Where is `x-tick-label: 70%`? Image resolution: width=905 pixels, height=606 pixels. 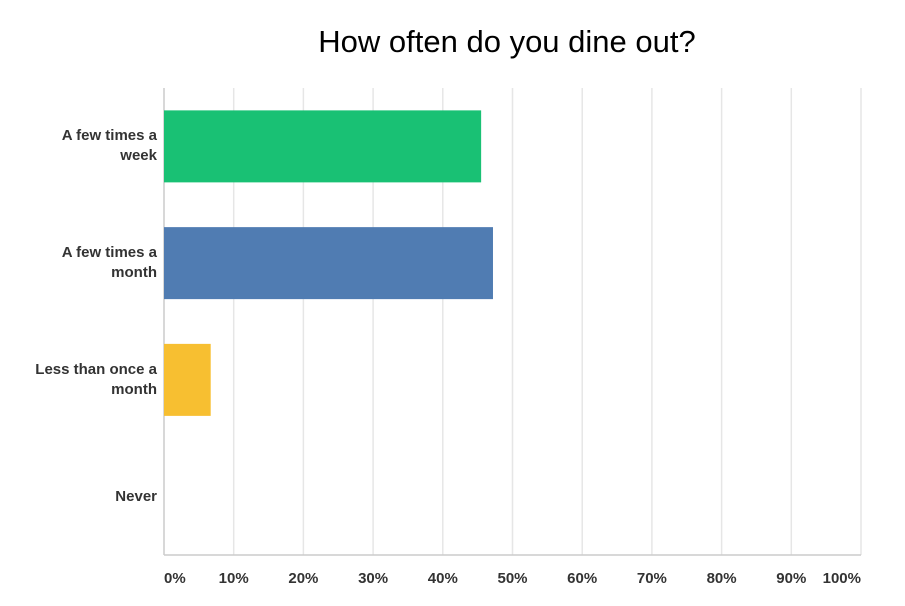 x-tick-label: 70% is located at coordinates (652, 578).